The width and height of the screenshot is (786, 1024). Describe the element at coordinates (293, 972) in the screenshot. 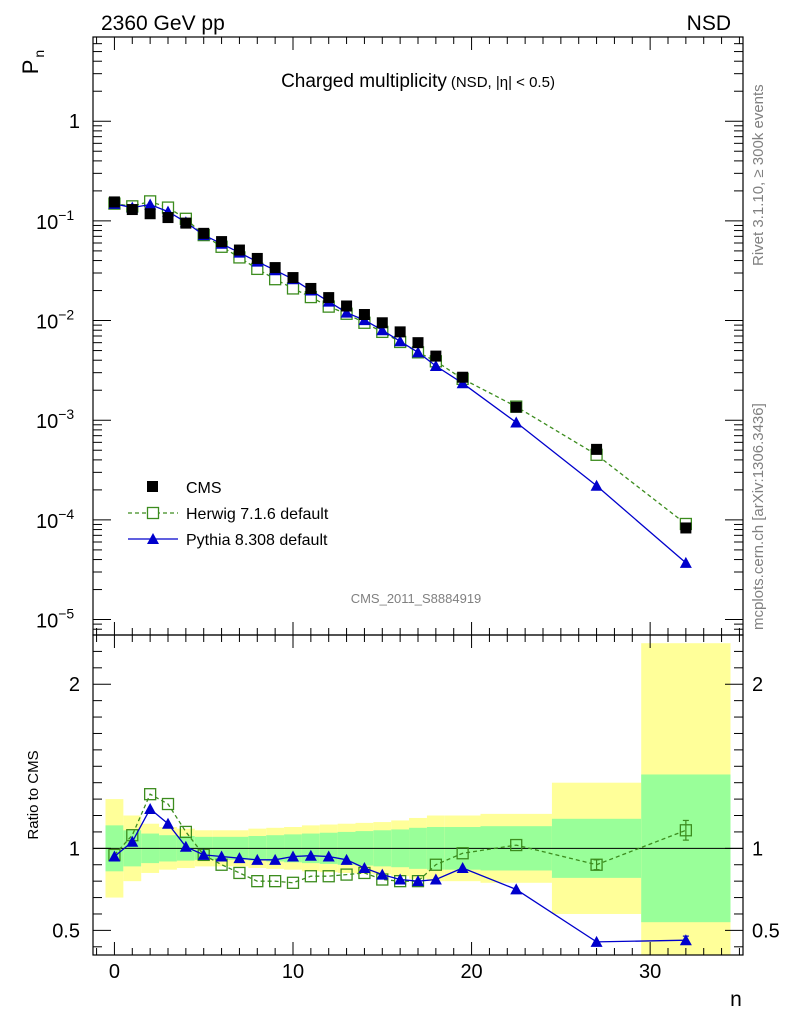

I see `xtick-label: 10` at that location.